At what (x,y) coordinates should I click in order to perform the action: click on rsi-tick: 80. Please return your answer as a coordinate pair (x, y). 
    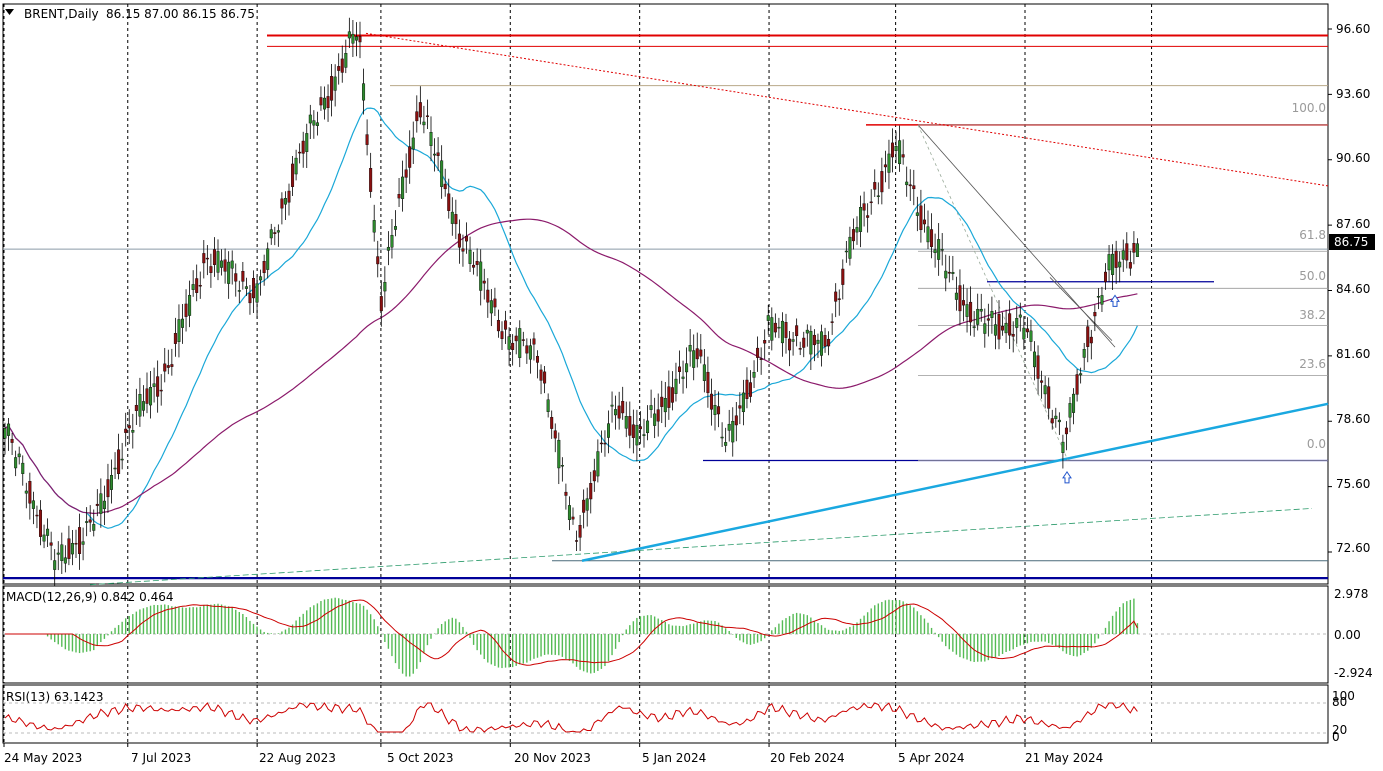
    Looking at the image, I should click on (1339, 702).